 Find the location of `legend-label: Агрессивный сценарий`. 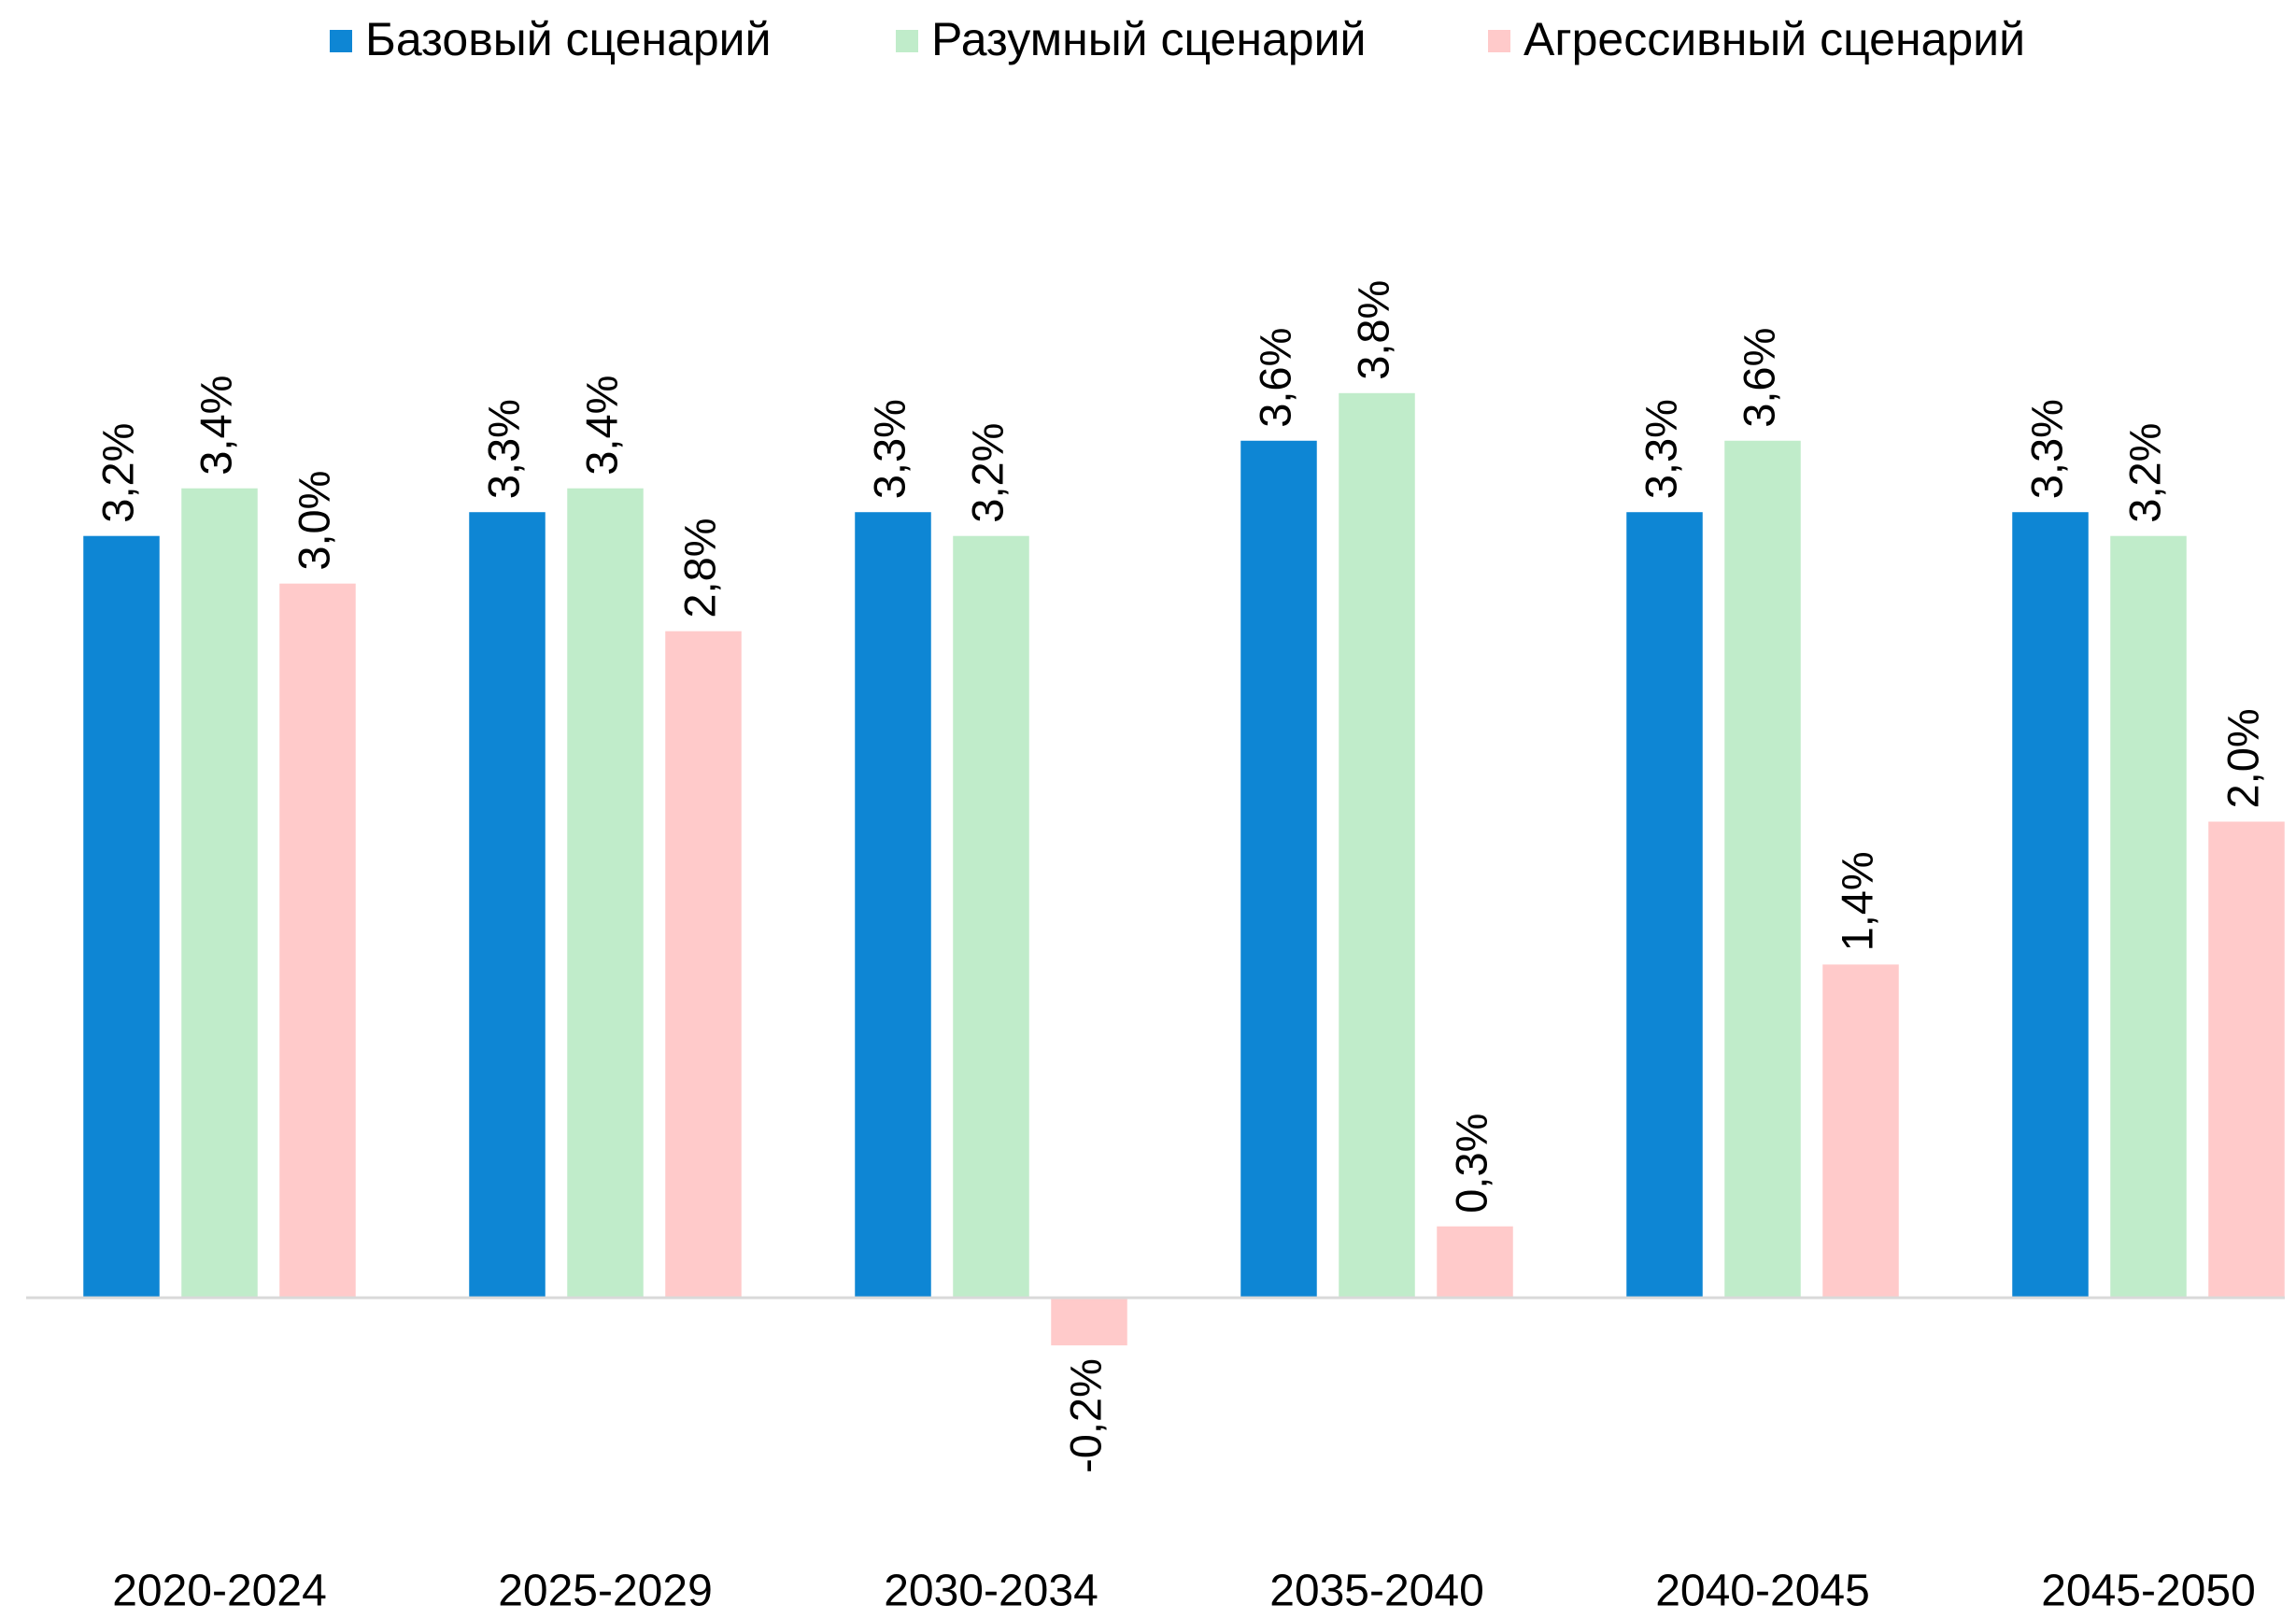

legend-label: Агрессивный сценарий is located at coordinates (1775, 39).